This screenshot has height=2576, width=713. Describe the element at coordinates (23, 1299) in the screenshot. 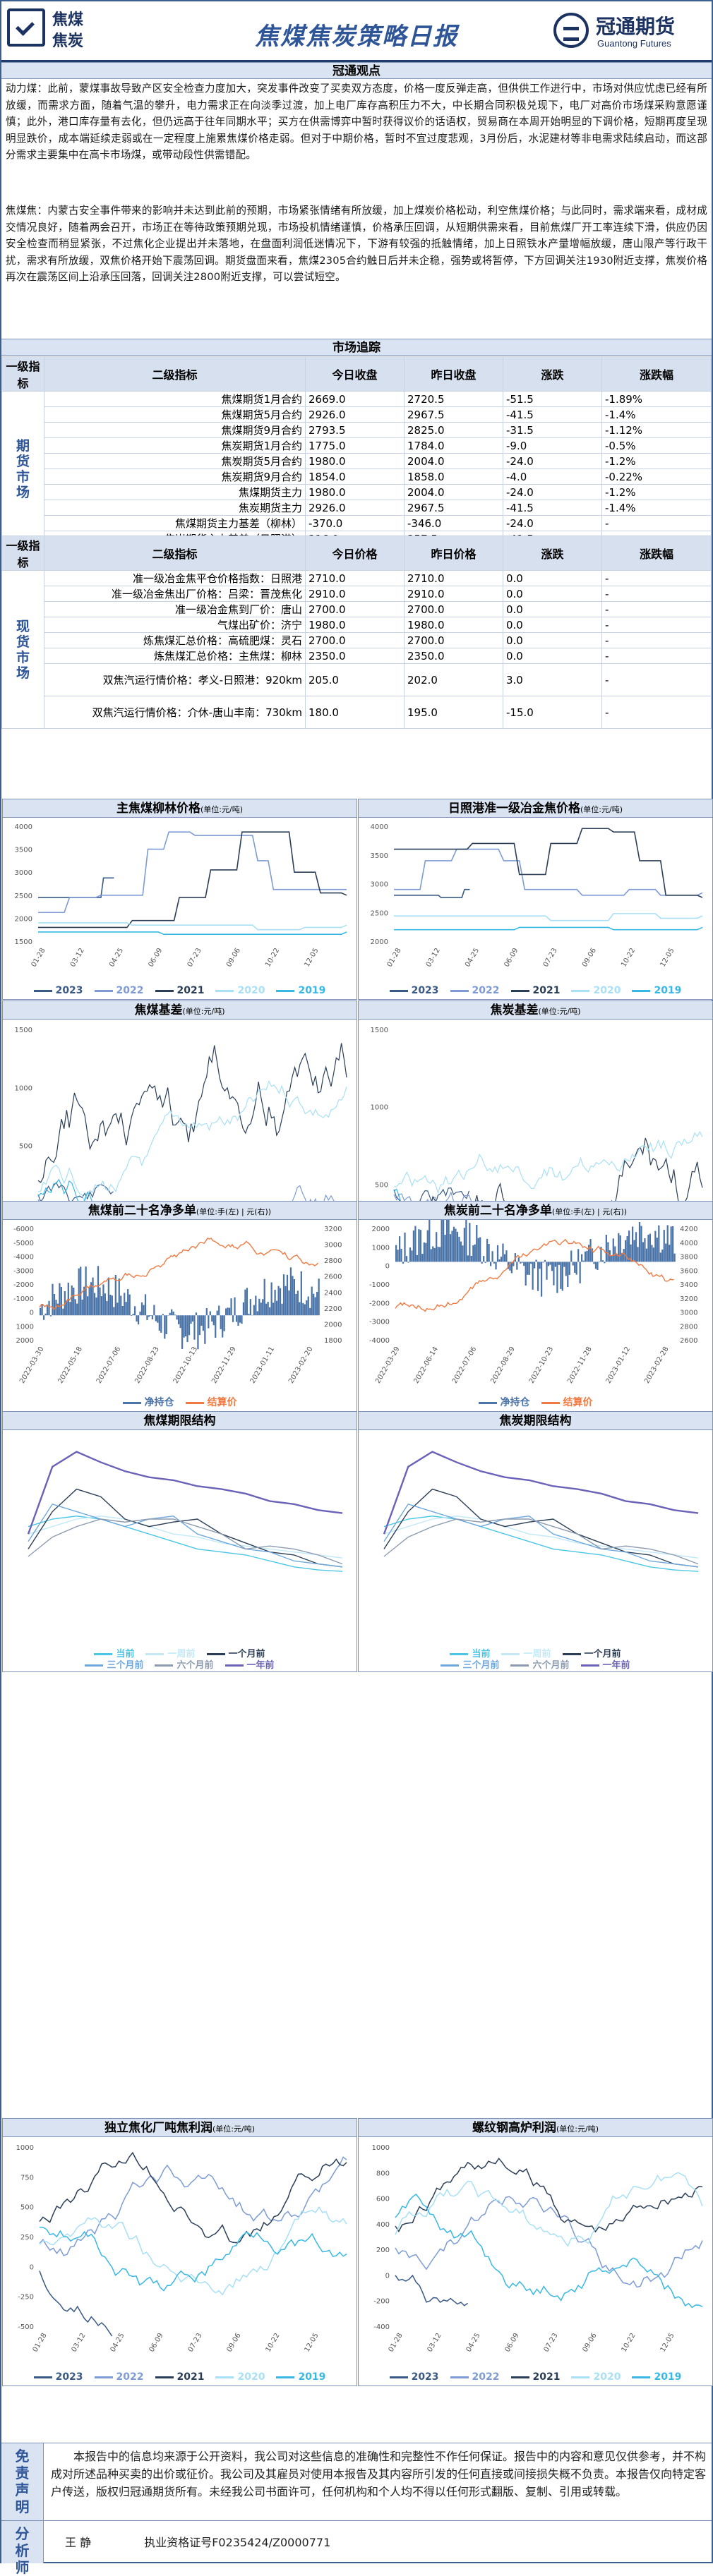

I see `y-tick-label: -1000` at that location.